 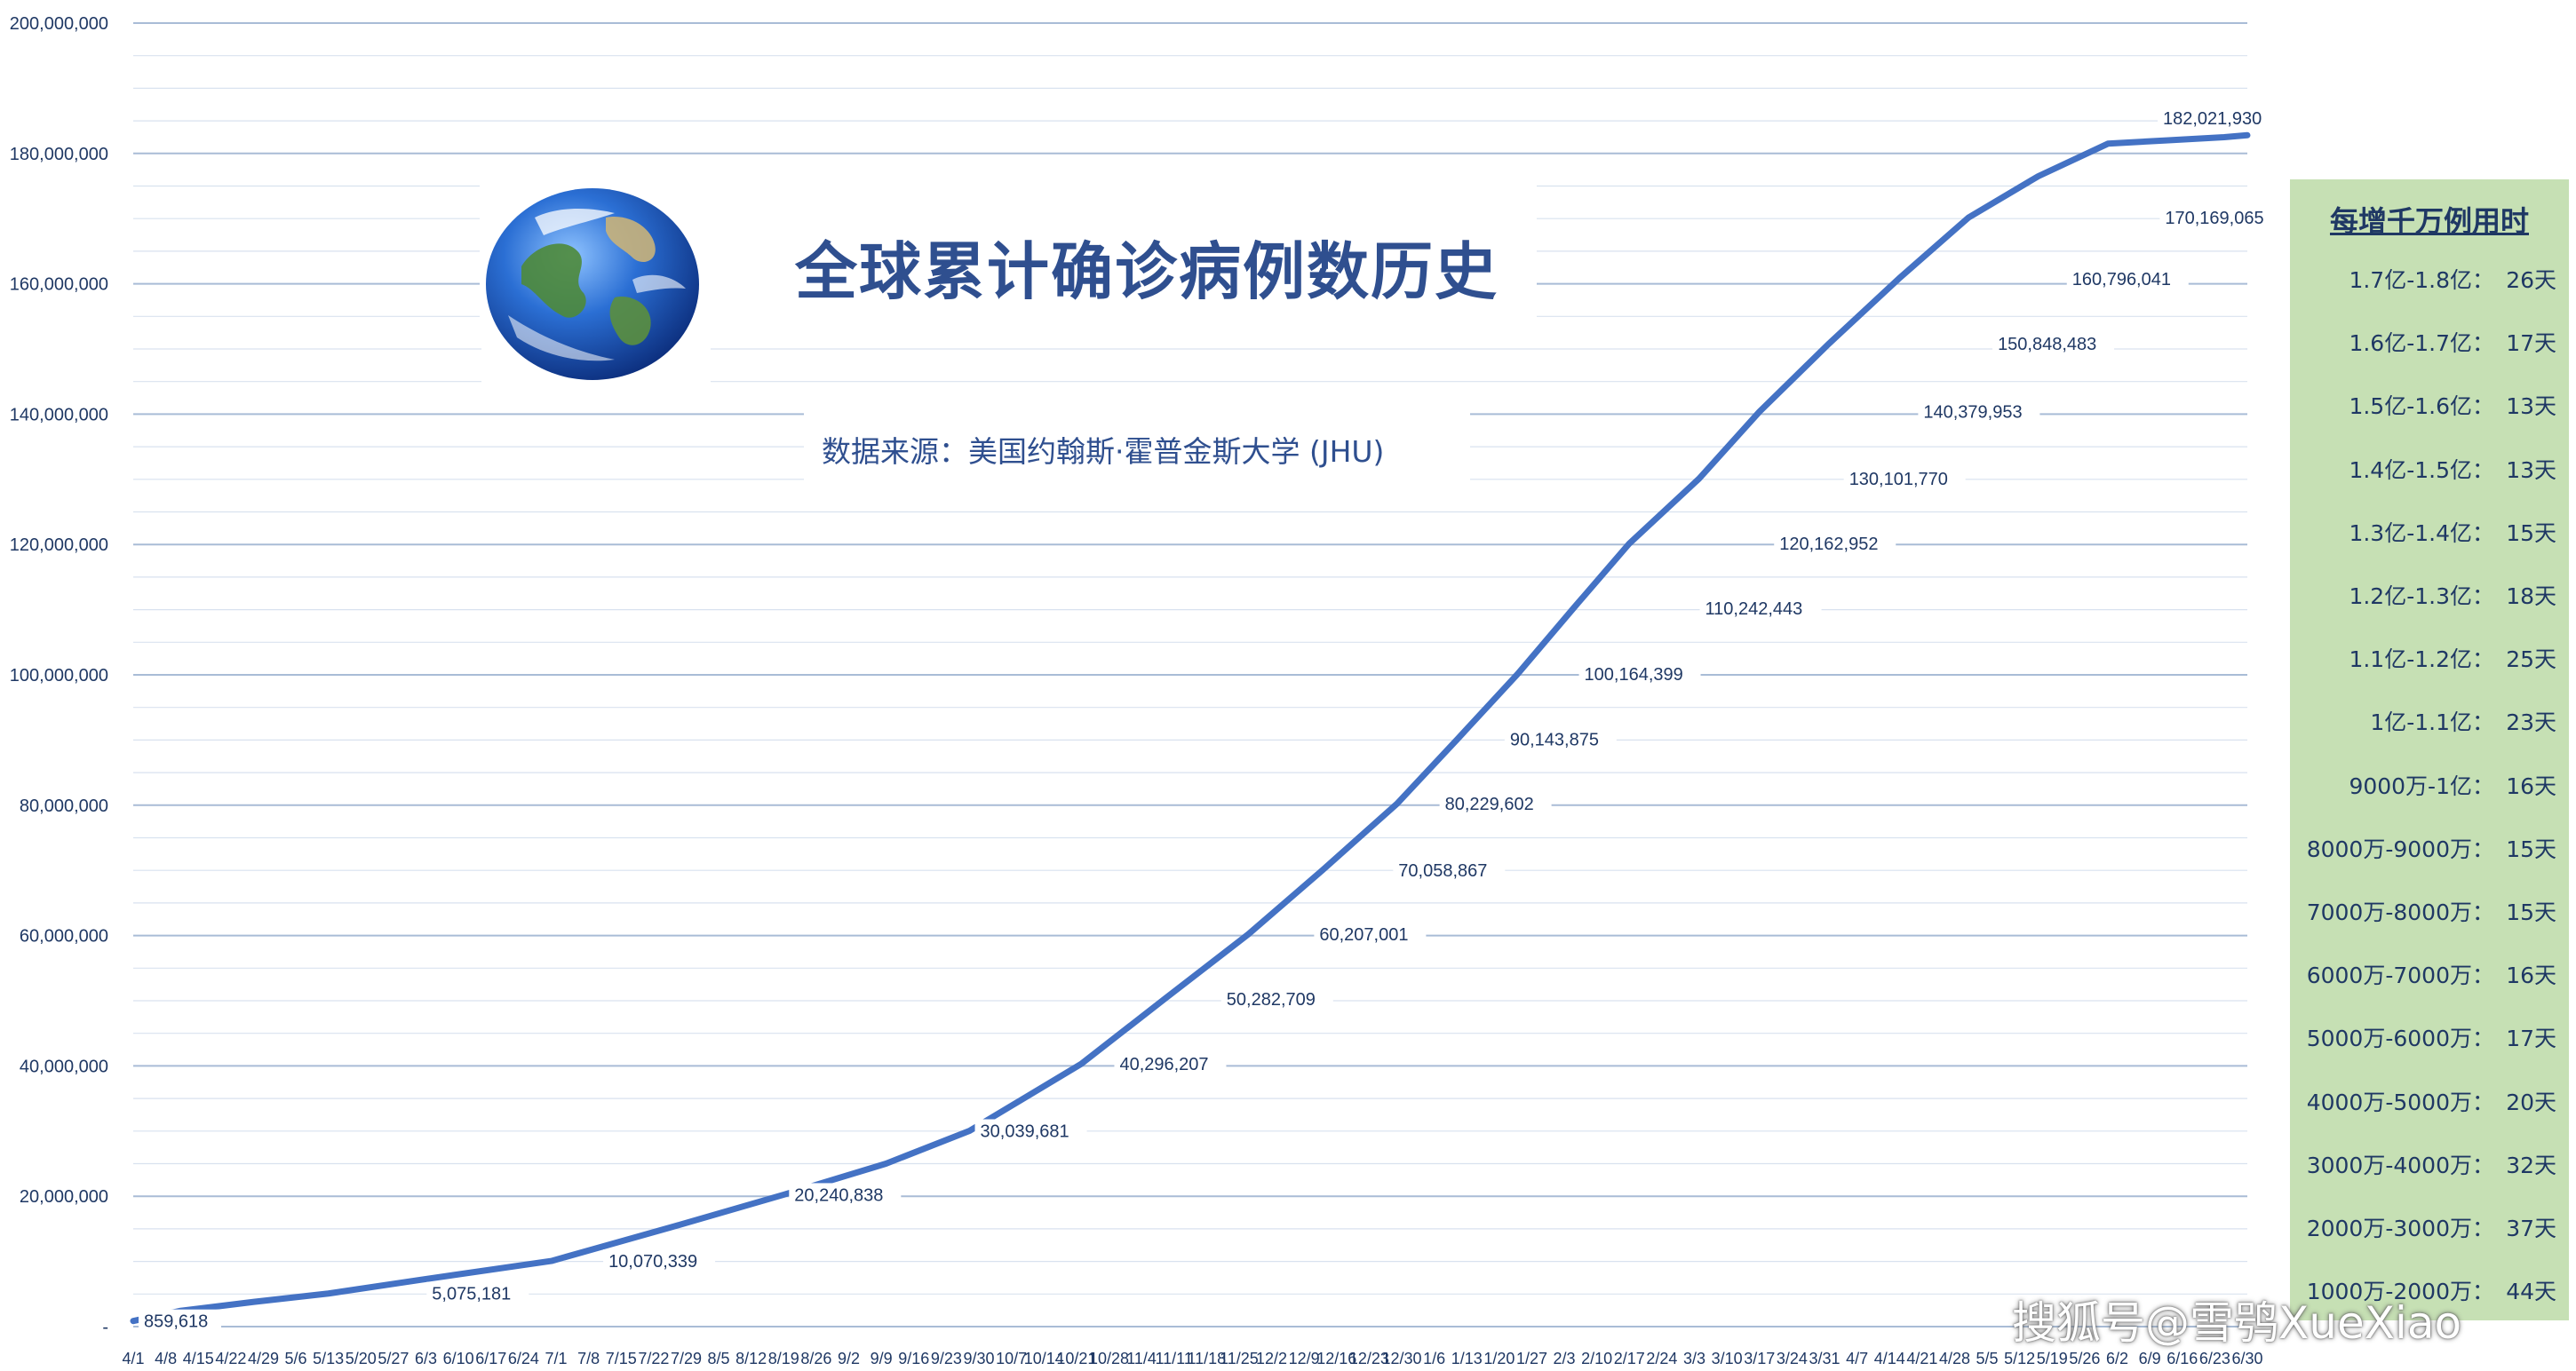 I want to click on x-tick-label: 6/9, so click(x=2150, y=1359).